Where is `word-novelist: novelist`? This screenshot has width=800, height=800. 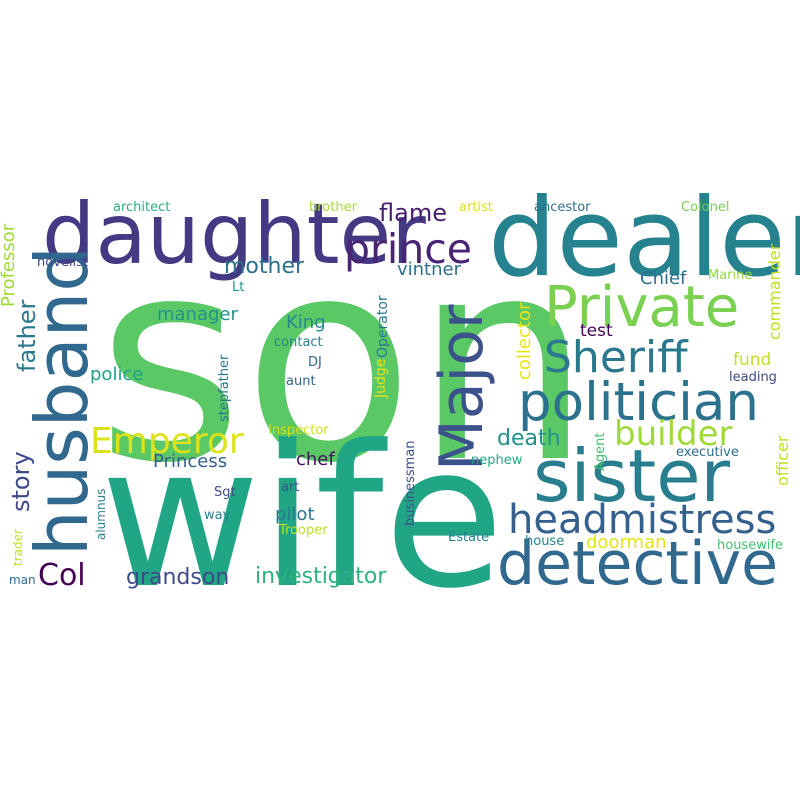 word-novelist: novelist is located at coordinates (62, 262).